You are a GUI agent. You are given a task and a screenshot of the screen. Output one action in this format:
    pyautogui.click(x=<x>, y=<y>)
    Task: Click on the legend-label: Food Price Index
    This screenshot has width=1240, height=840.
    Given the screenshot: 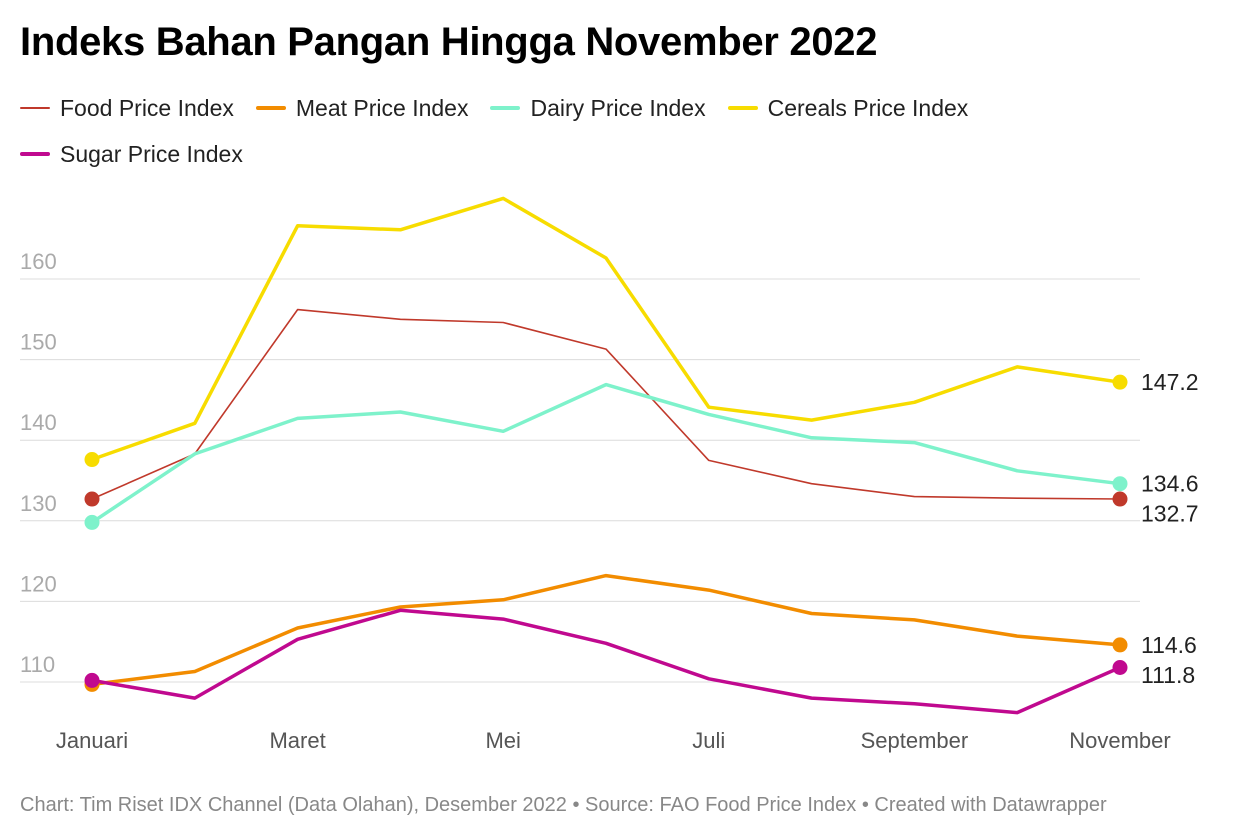 What is the action you would take?
    pyautogui.click(x=147, y=107)
    